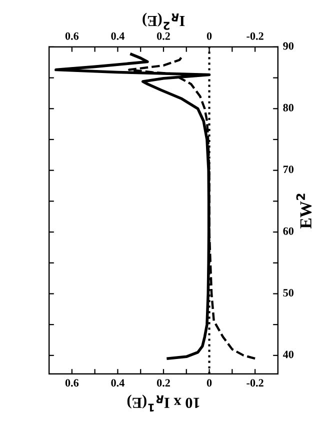 The image size is (327, 423). Describe the element at coordinates (288, 354) in the screenshot. I see `y-tick-label: 40` at that location.